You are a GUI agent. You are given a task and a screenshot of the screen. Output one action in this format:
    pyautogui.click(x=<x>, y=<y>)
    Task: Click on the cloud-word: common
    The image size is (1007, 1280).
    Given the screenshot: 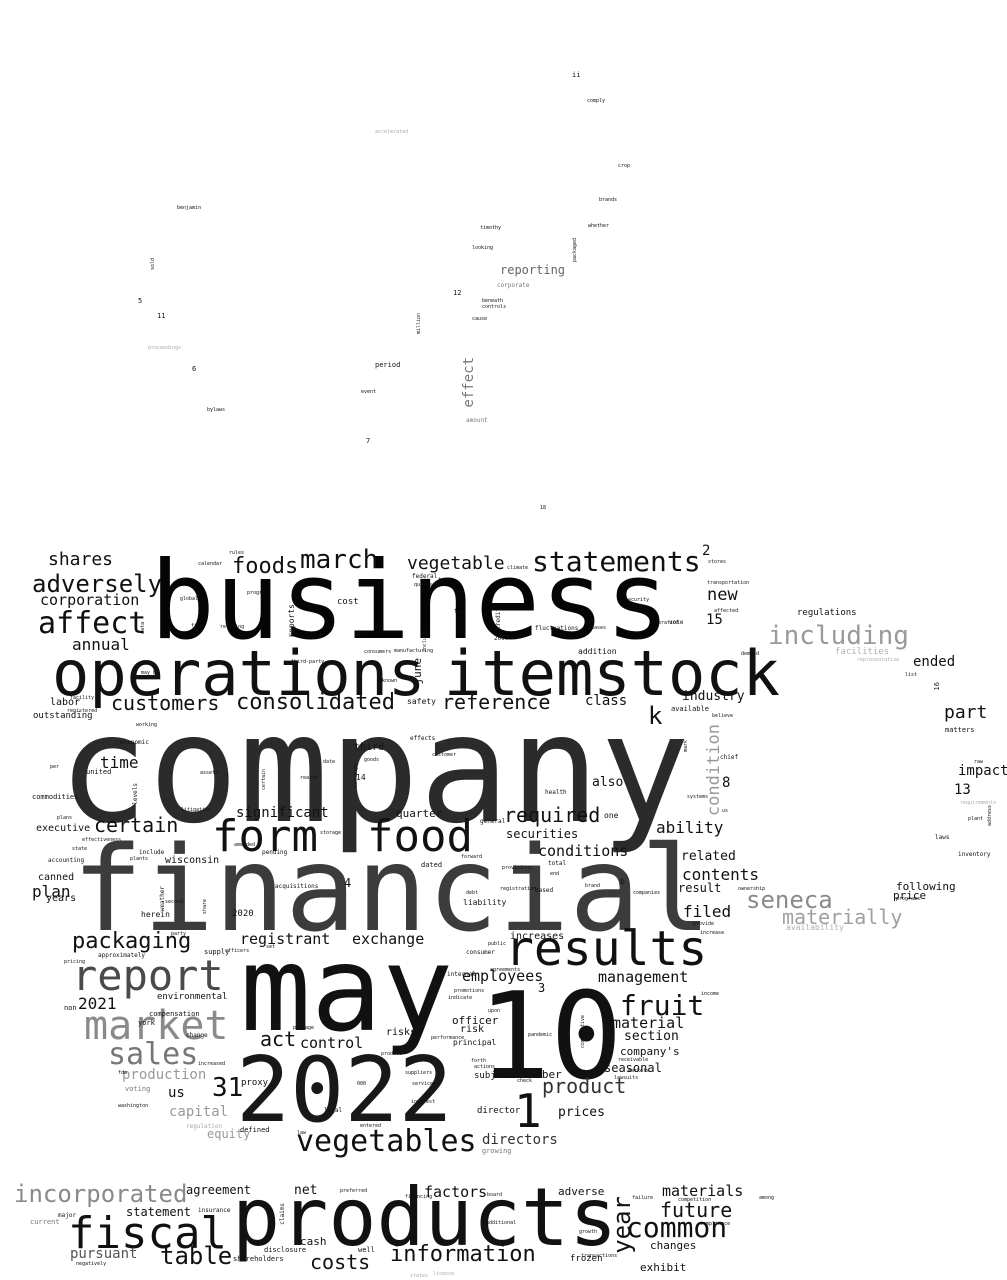 What is the action you would take?
    pyautogui.click(x=677, y=1227)
    